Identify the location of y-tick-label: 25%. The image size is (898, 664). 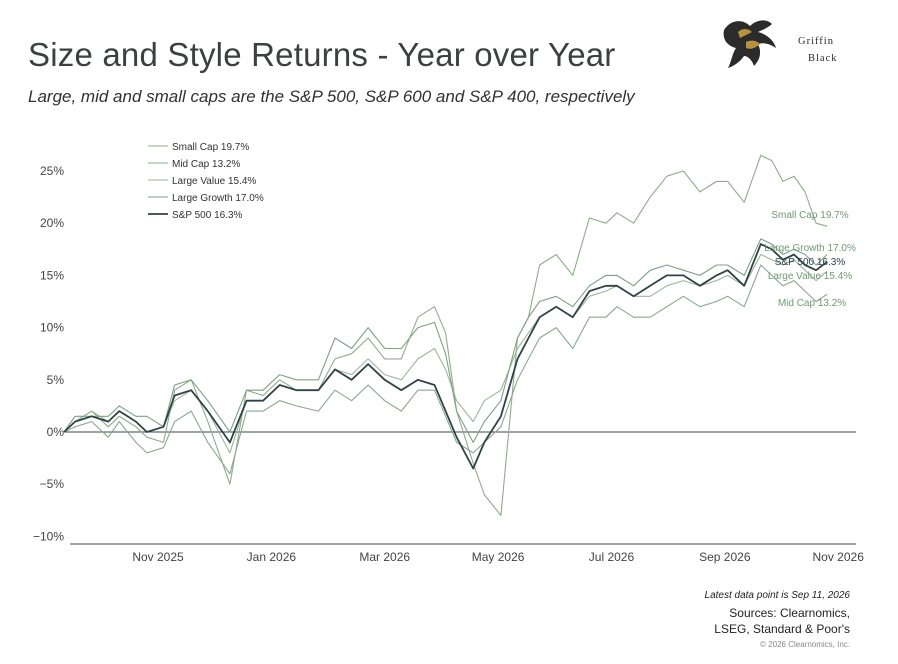
(52, 171).